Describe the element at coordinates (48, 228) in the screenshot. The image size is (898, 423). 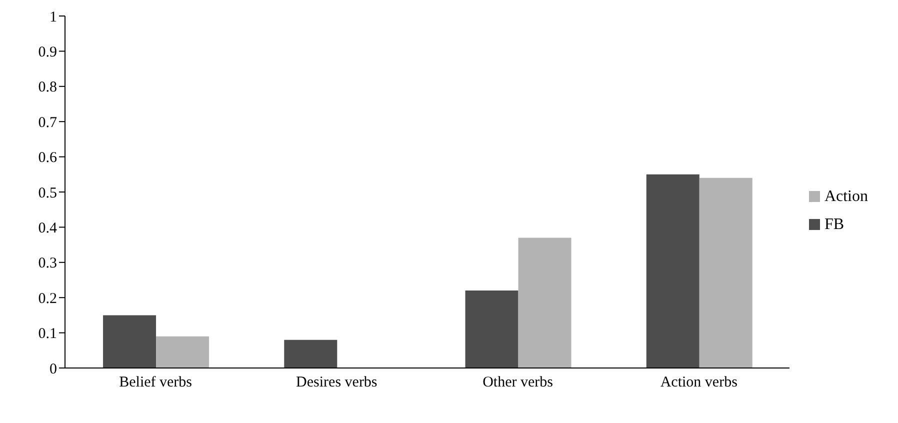
I see `y-tick-label: 0.4` at that location.